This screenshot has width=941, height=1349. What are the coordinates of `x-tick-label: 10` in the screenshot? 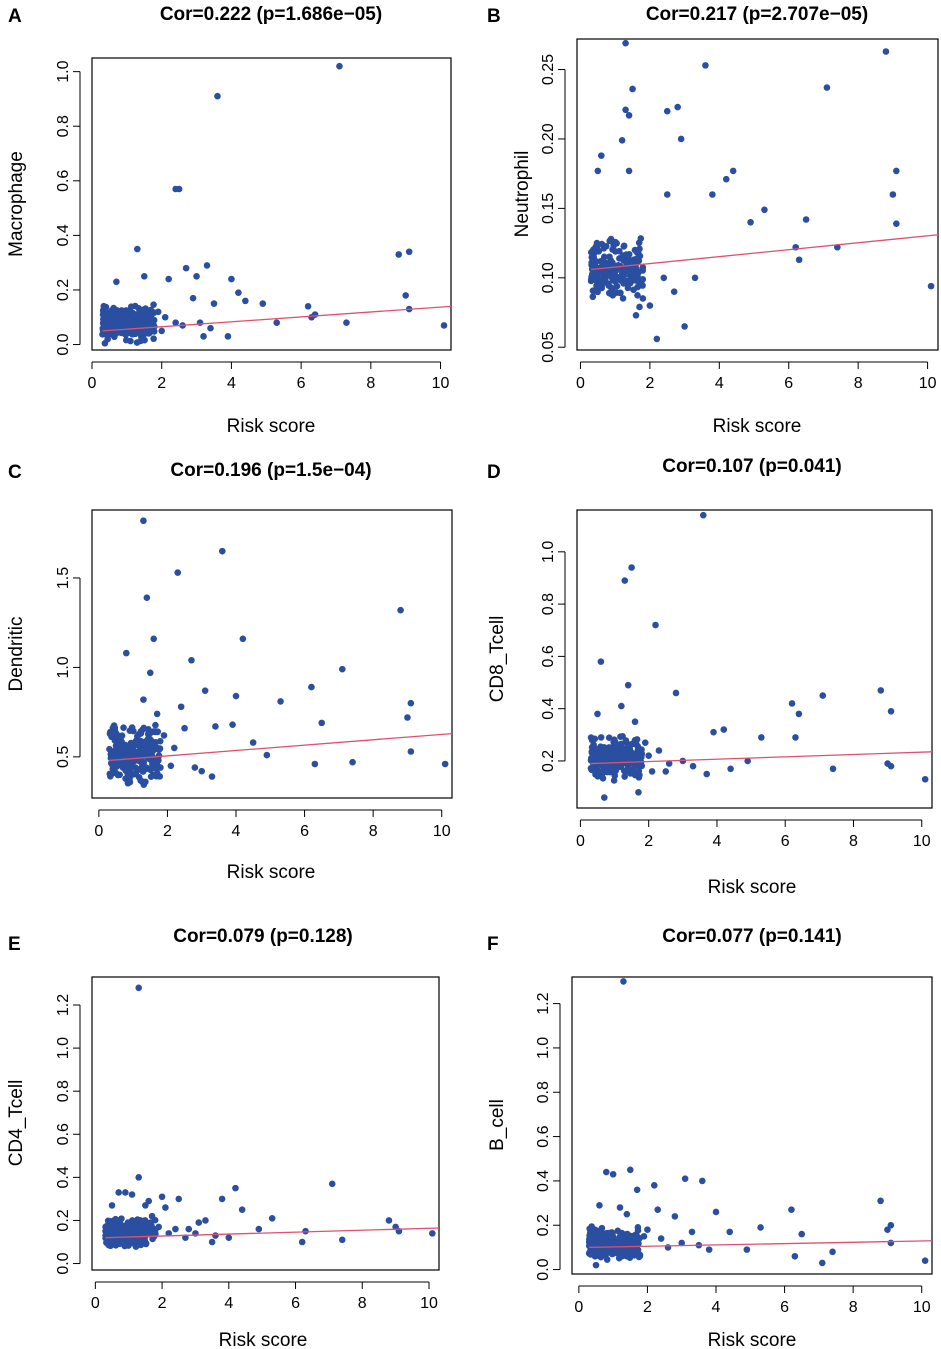 It's located at (922, 1307).